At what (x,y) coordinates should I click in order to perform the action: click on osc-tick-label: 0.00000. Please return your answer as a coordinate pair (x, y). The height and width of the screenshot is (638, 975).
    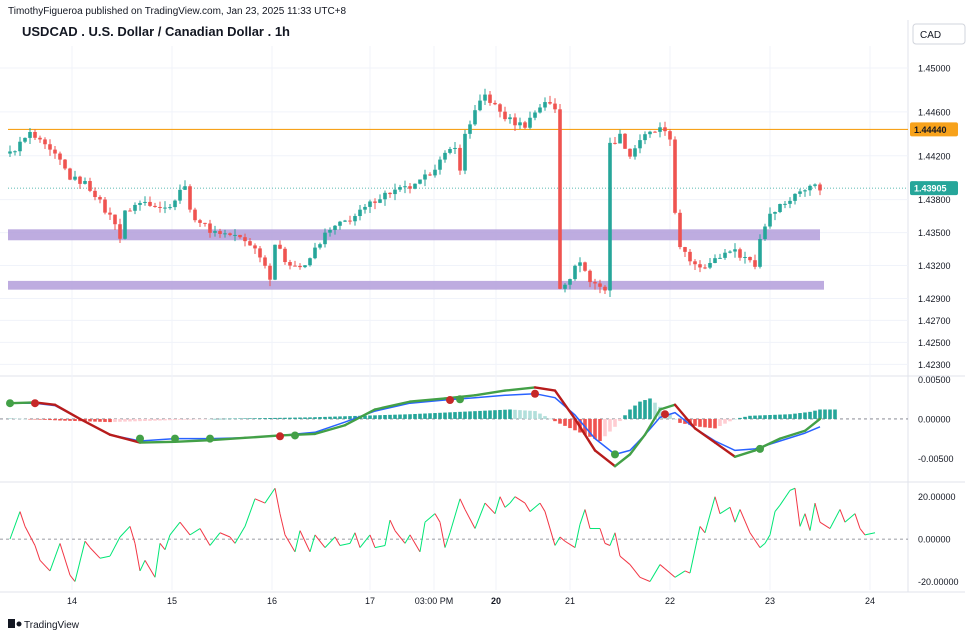
    Looking at the image, I should click on (934, 540).